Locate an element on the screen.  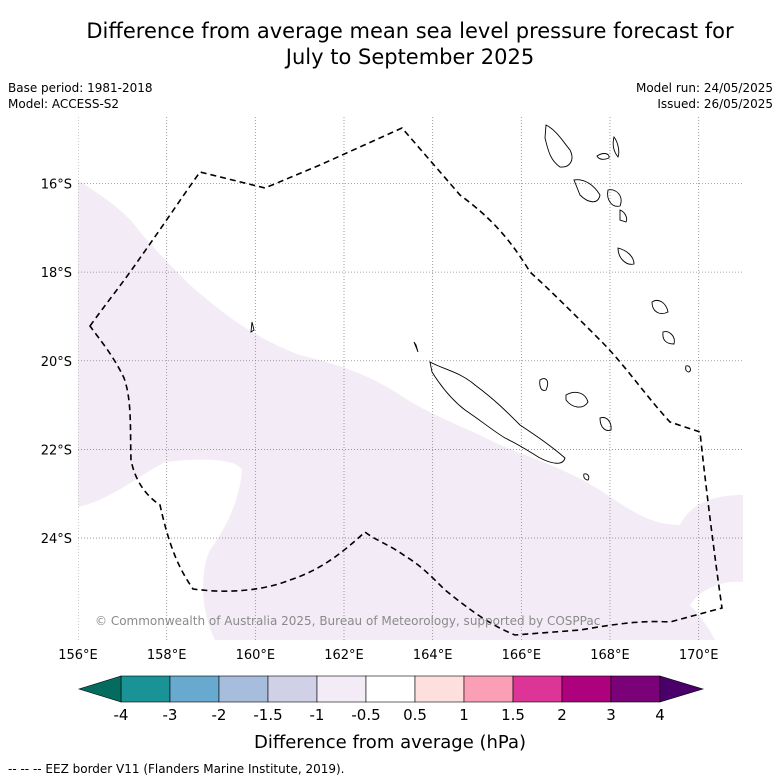
erromango-coastline is located at coordinates (623, 216).